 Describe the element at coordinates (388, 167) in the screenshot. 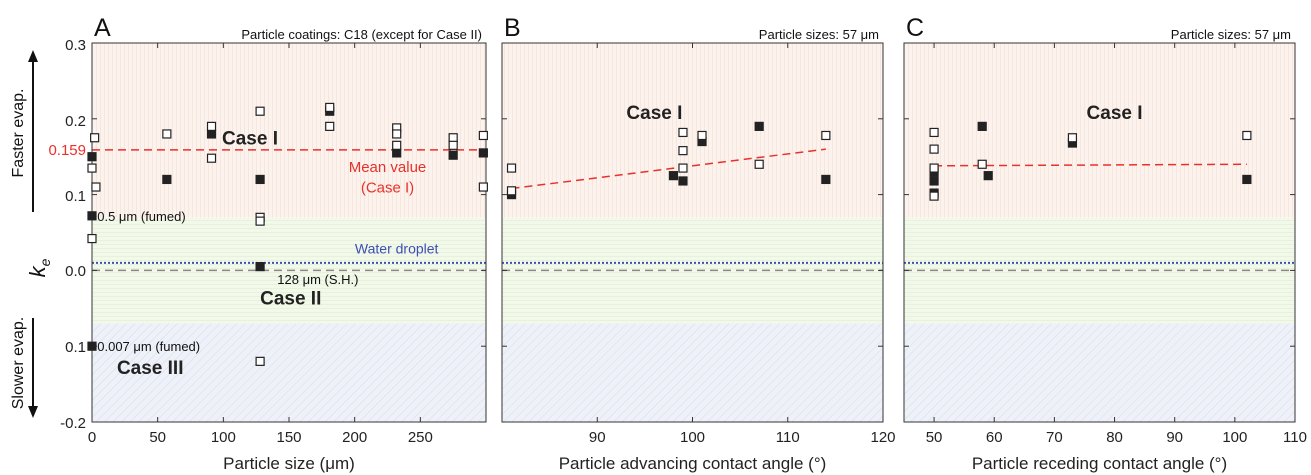

I see `mean-label: Mean value` at that location.